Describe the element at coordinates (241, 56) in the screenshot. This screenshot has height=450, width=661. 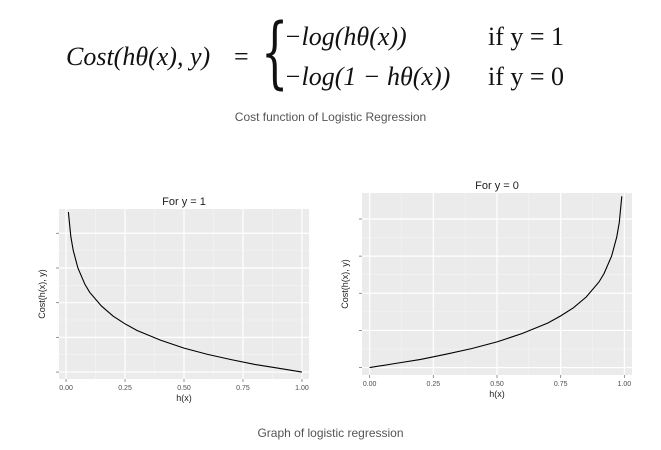
I see `formula-equals: =` at that location.